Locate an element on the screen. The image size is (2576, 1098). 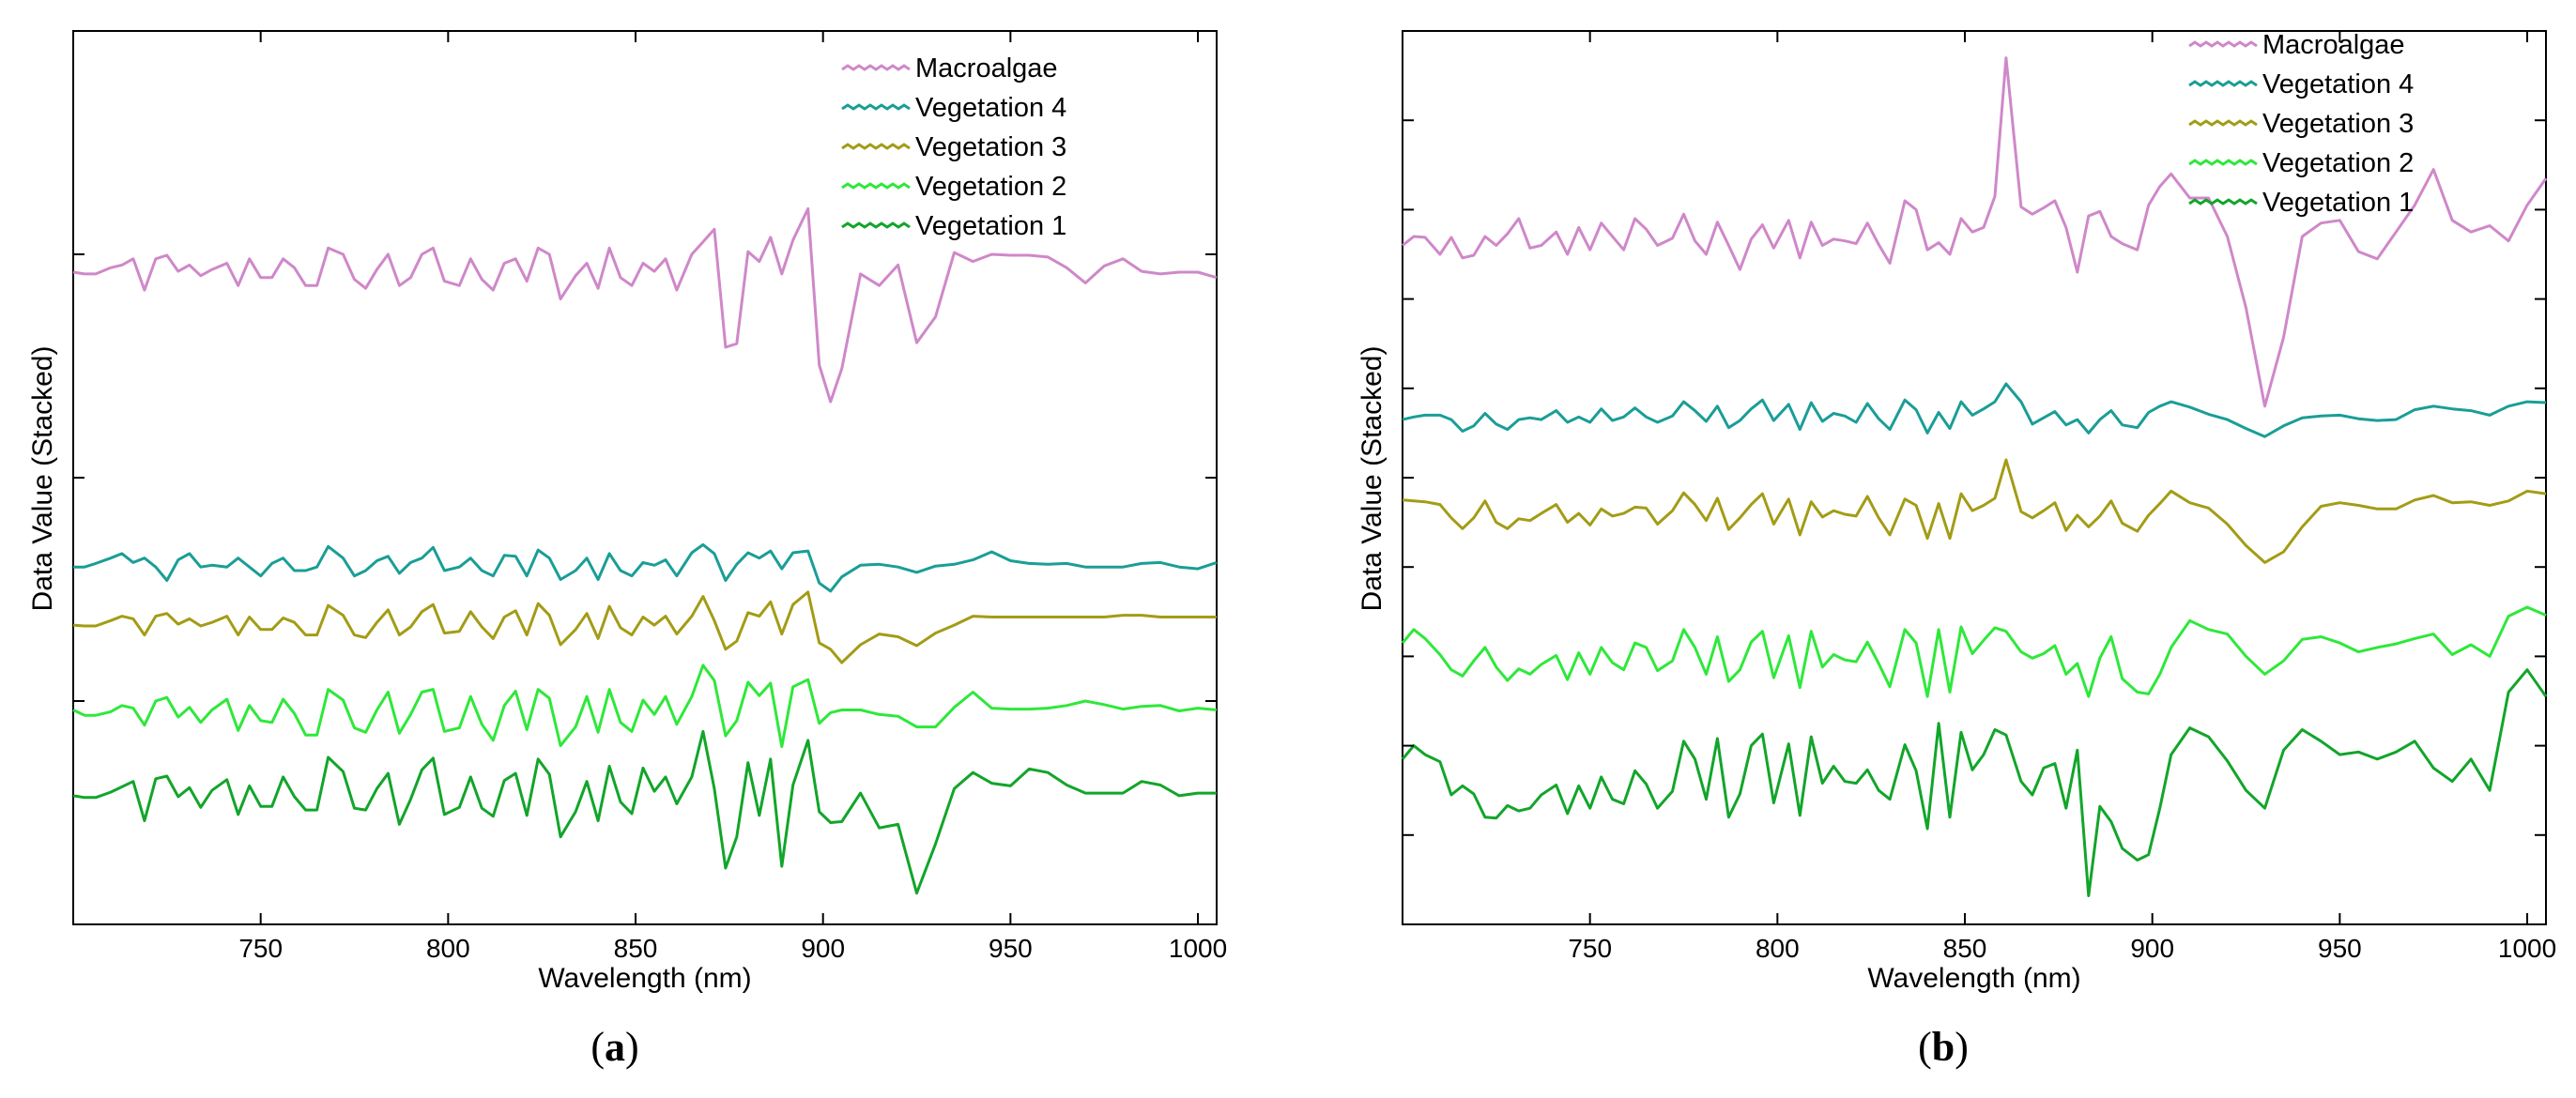
panel-label-b: (b) is located at coordinates (1943, 1047).